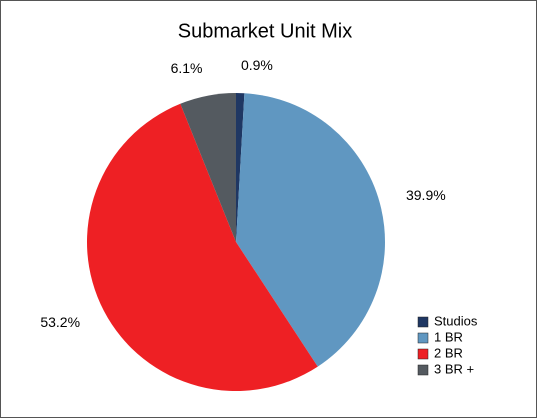  I want to click on data-label: 53.2%, so click(60, 322).